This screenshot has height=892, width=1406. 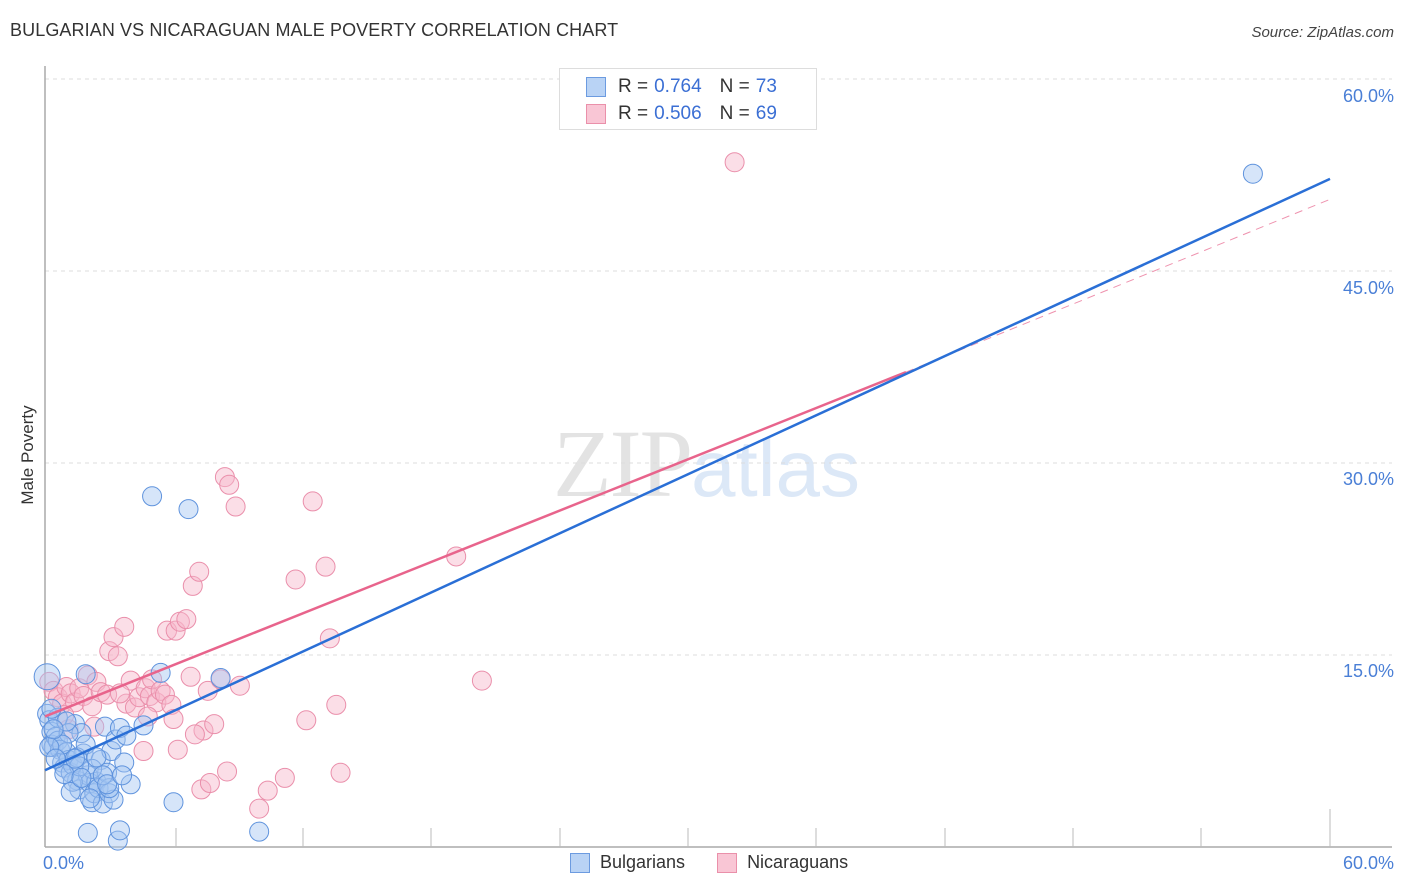 I want to click on legend-item-bulgarians: Bulgarians, so click(x=627, y=862).